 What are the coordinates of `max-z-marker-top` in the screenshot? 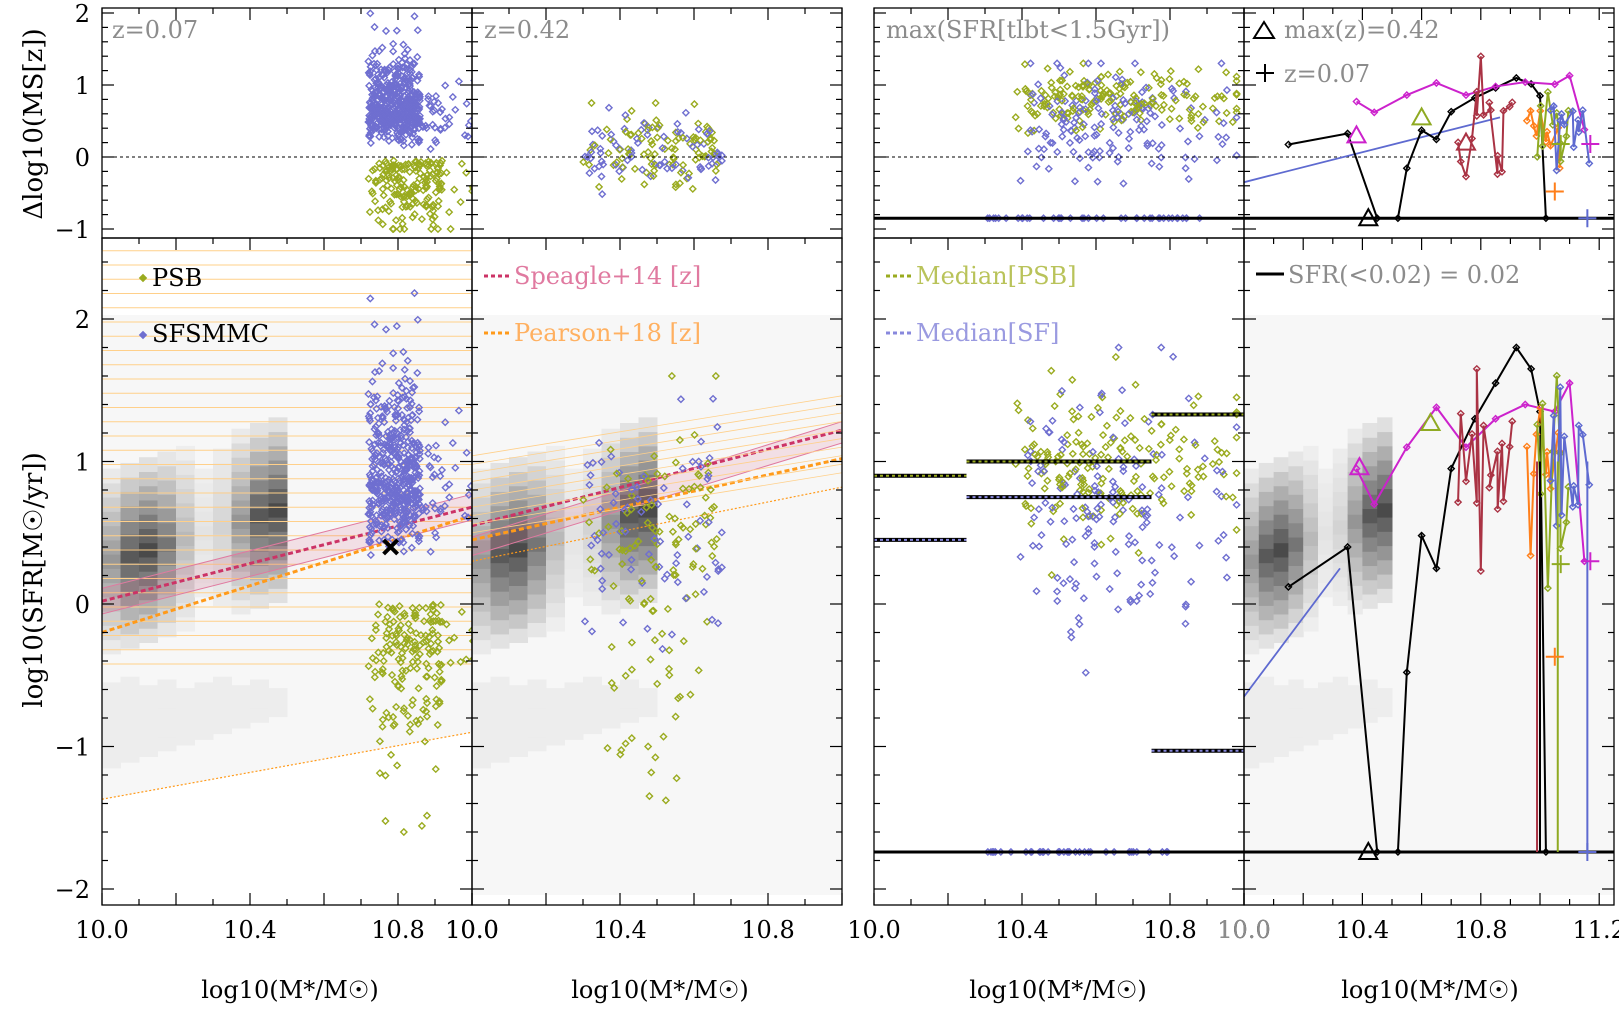 It's located at (1421, 116).